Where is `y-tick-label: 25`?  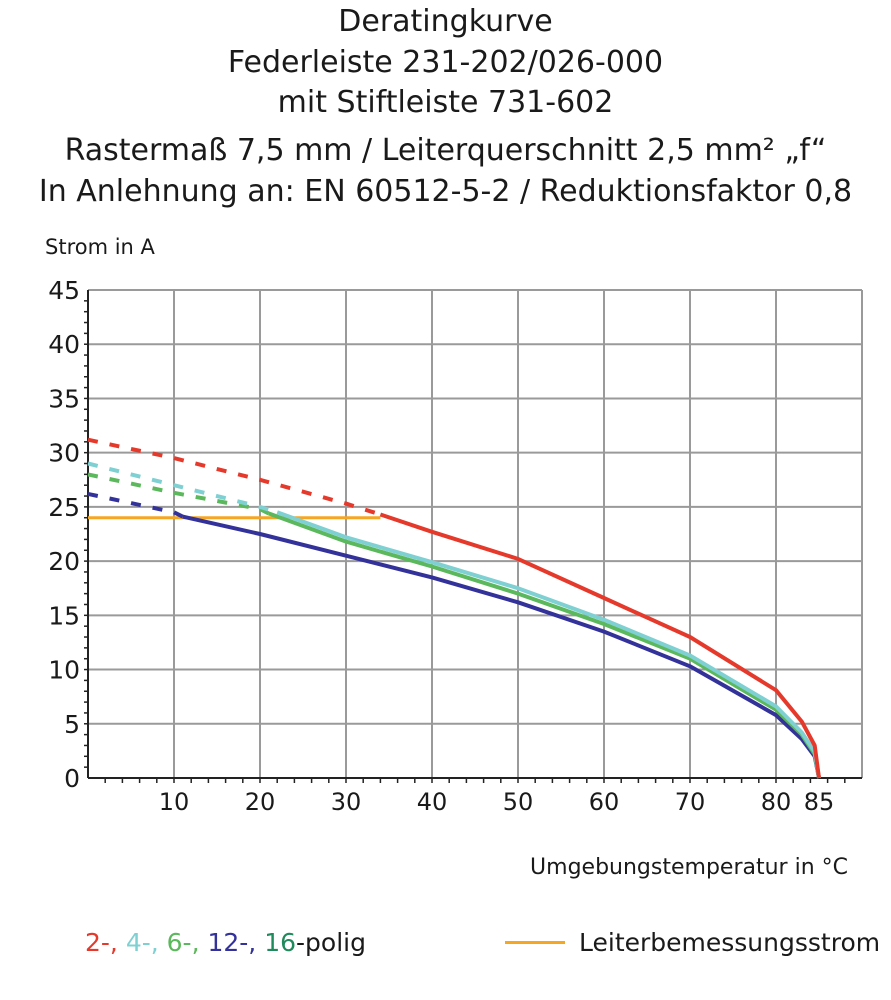
y-tick-label: 25 is located at coordinates (64, 507).